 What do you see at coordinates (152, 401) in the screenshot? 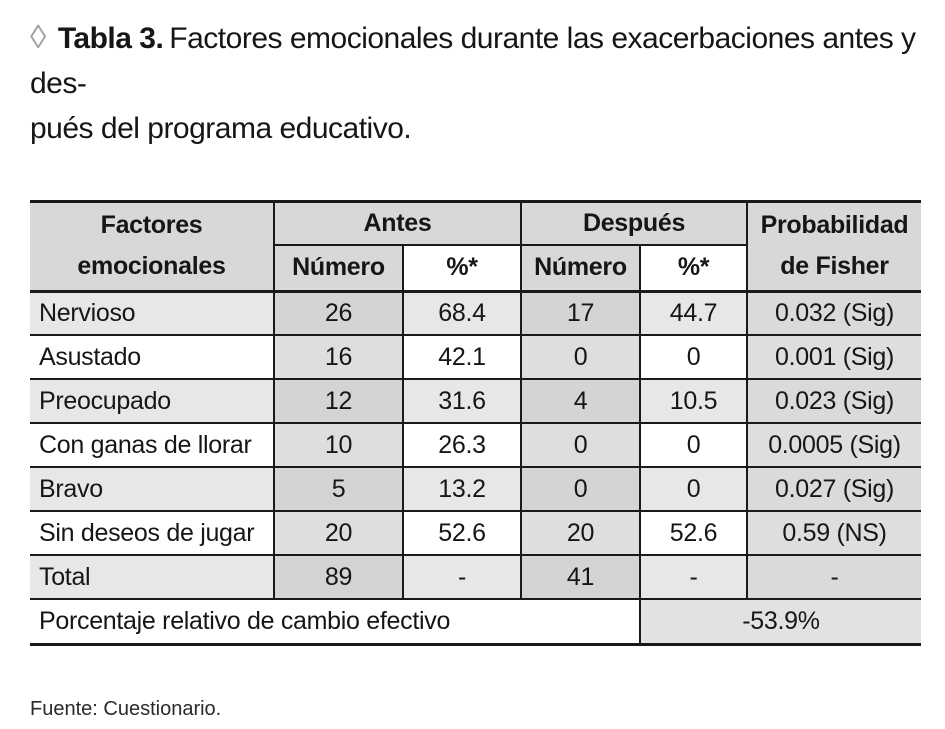
I see `row-label-cell: Preocupado` at bounding box center [152, 401].